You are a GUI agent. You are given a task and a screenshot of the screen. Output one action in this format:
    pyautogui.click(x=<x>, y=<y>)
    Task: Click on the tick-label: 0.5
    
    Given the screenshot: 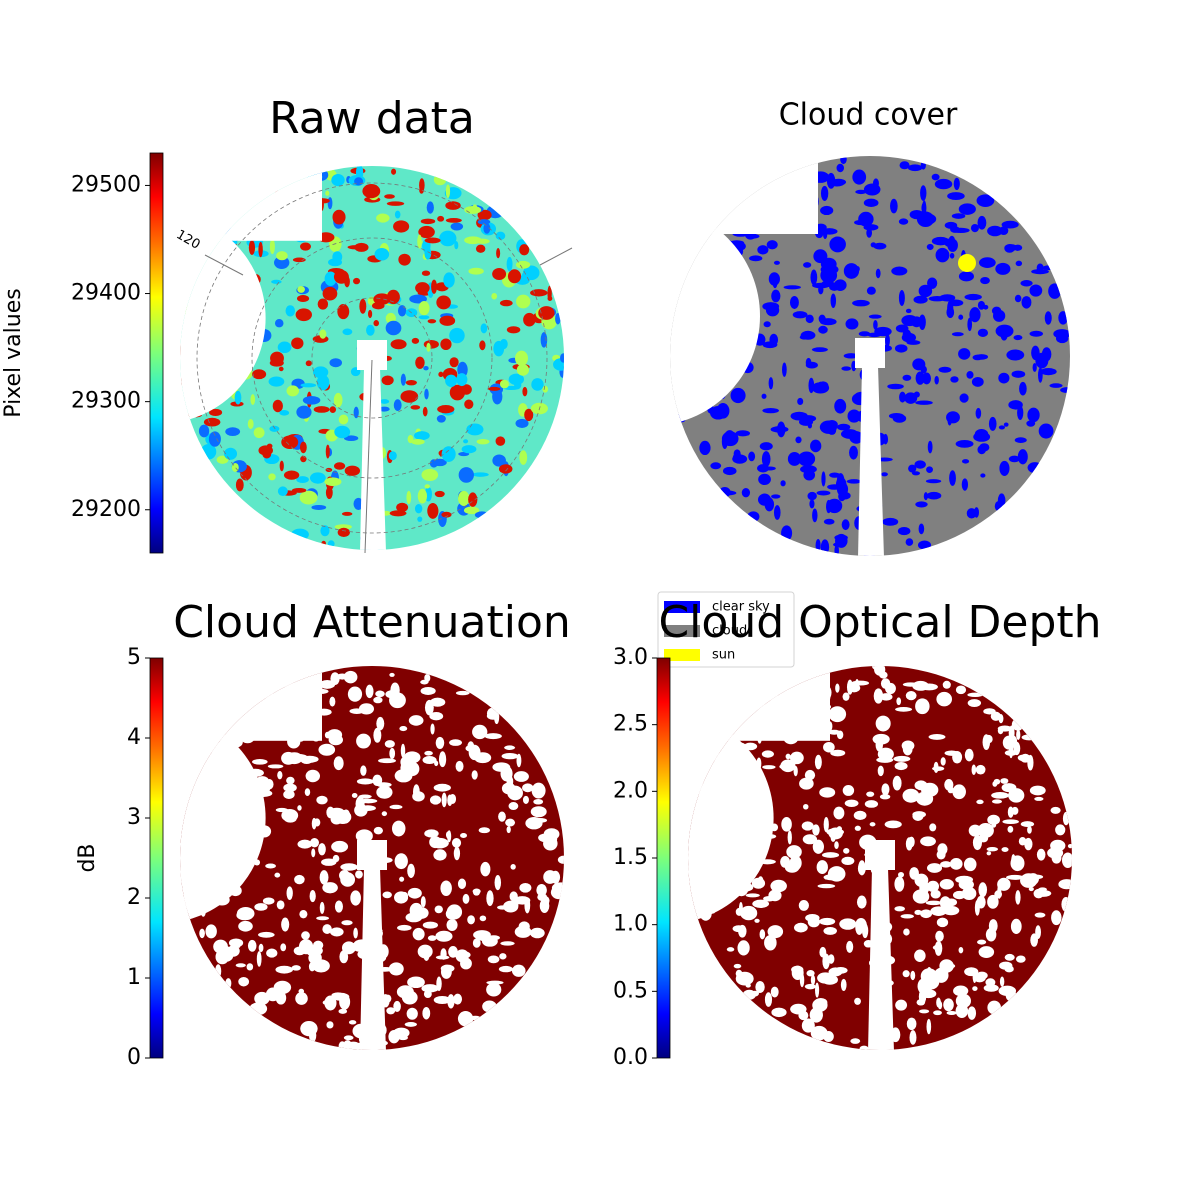 What is the action you would take?
    pyautogui.click(x=630, y=990)
    